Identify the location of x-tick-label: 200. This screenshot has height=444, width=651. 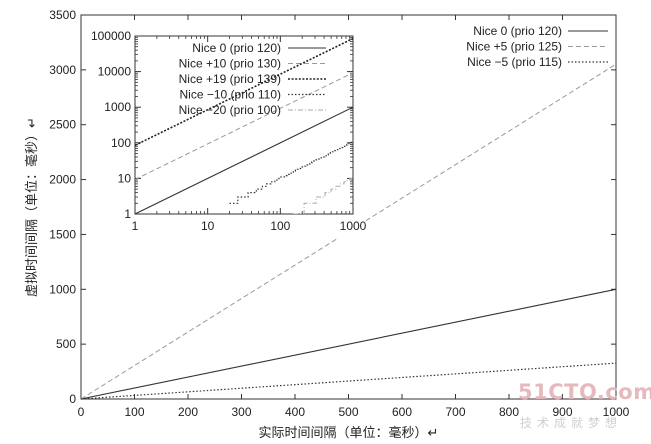
(188, 412).